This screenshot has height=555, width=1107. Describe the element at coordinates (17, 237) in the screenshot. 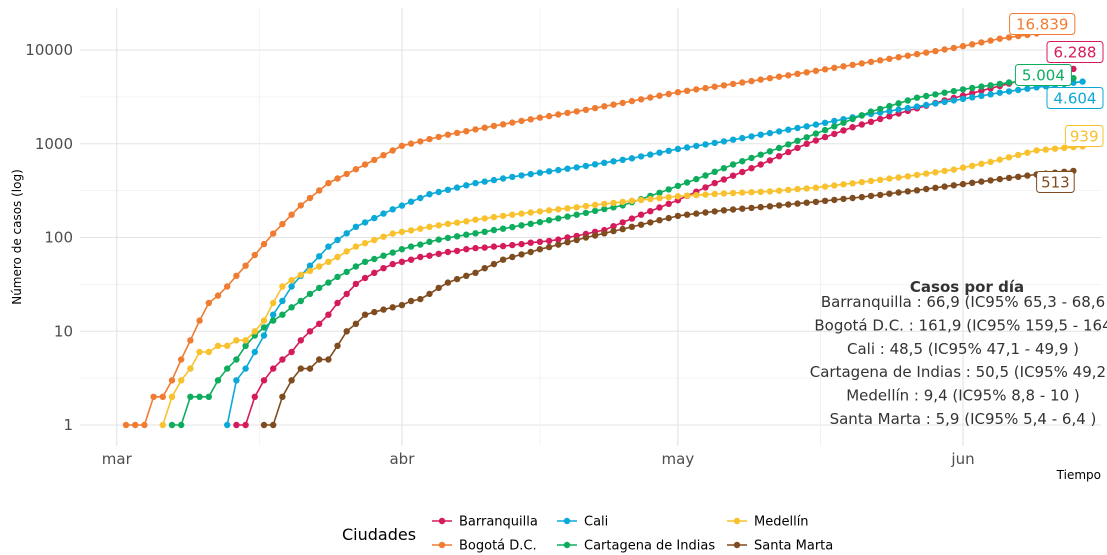

I see `y-axis-title: Número de casos (log)` at that location.